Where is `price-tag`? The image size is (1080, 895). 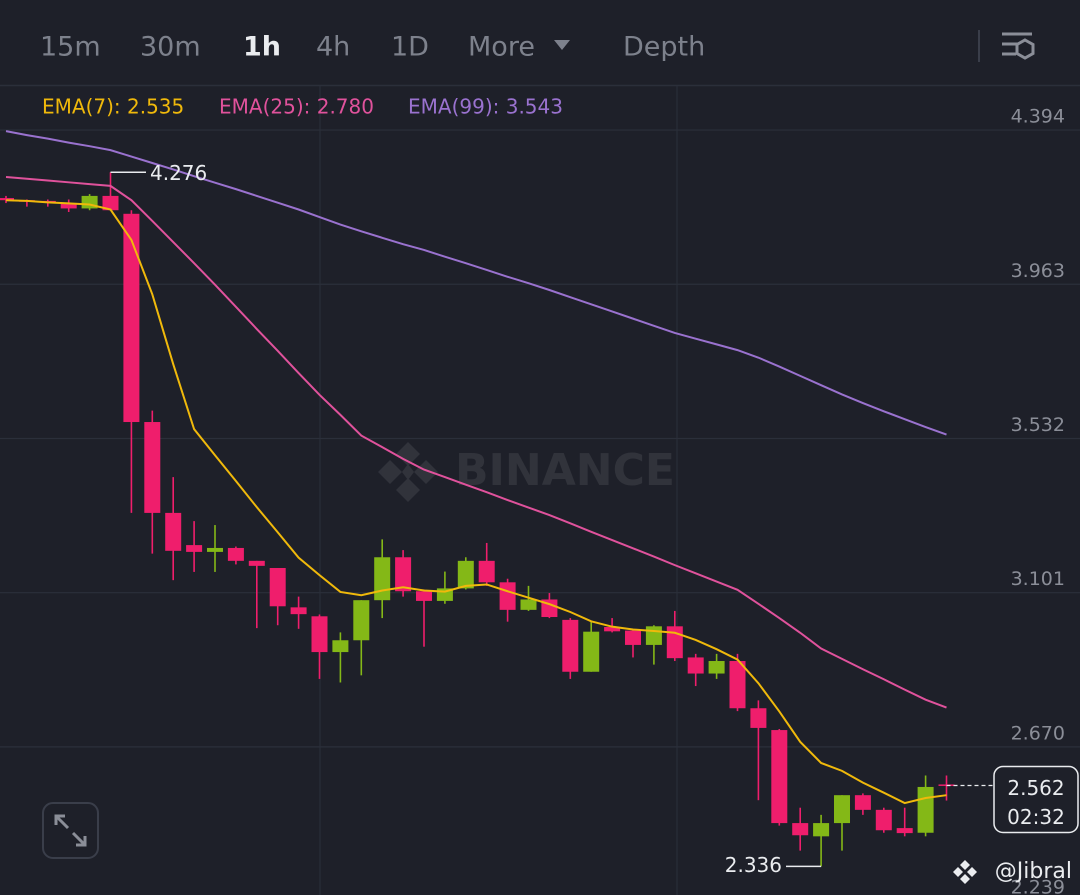 price-tag is located at coordinates (1036, 799).